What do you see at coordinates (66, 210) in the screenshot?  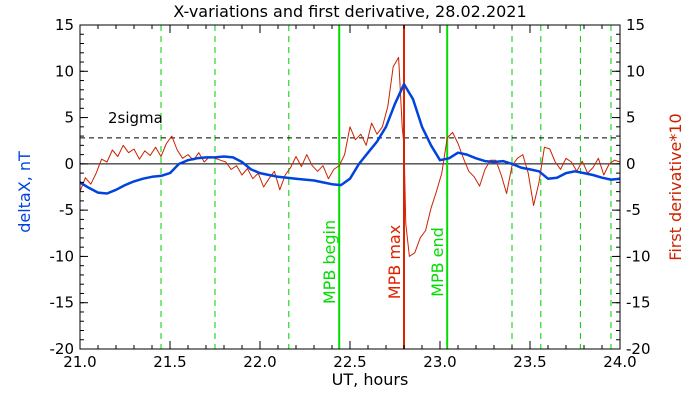 I see `y-tick-label-left: -5` at bounding box center [66, 210].